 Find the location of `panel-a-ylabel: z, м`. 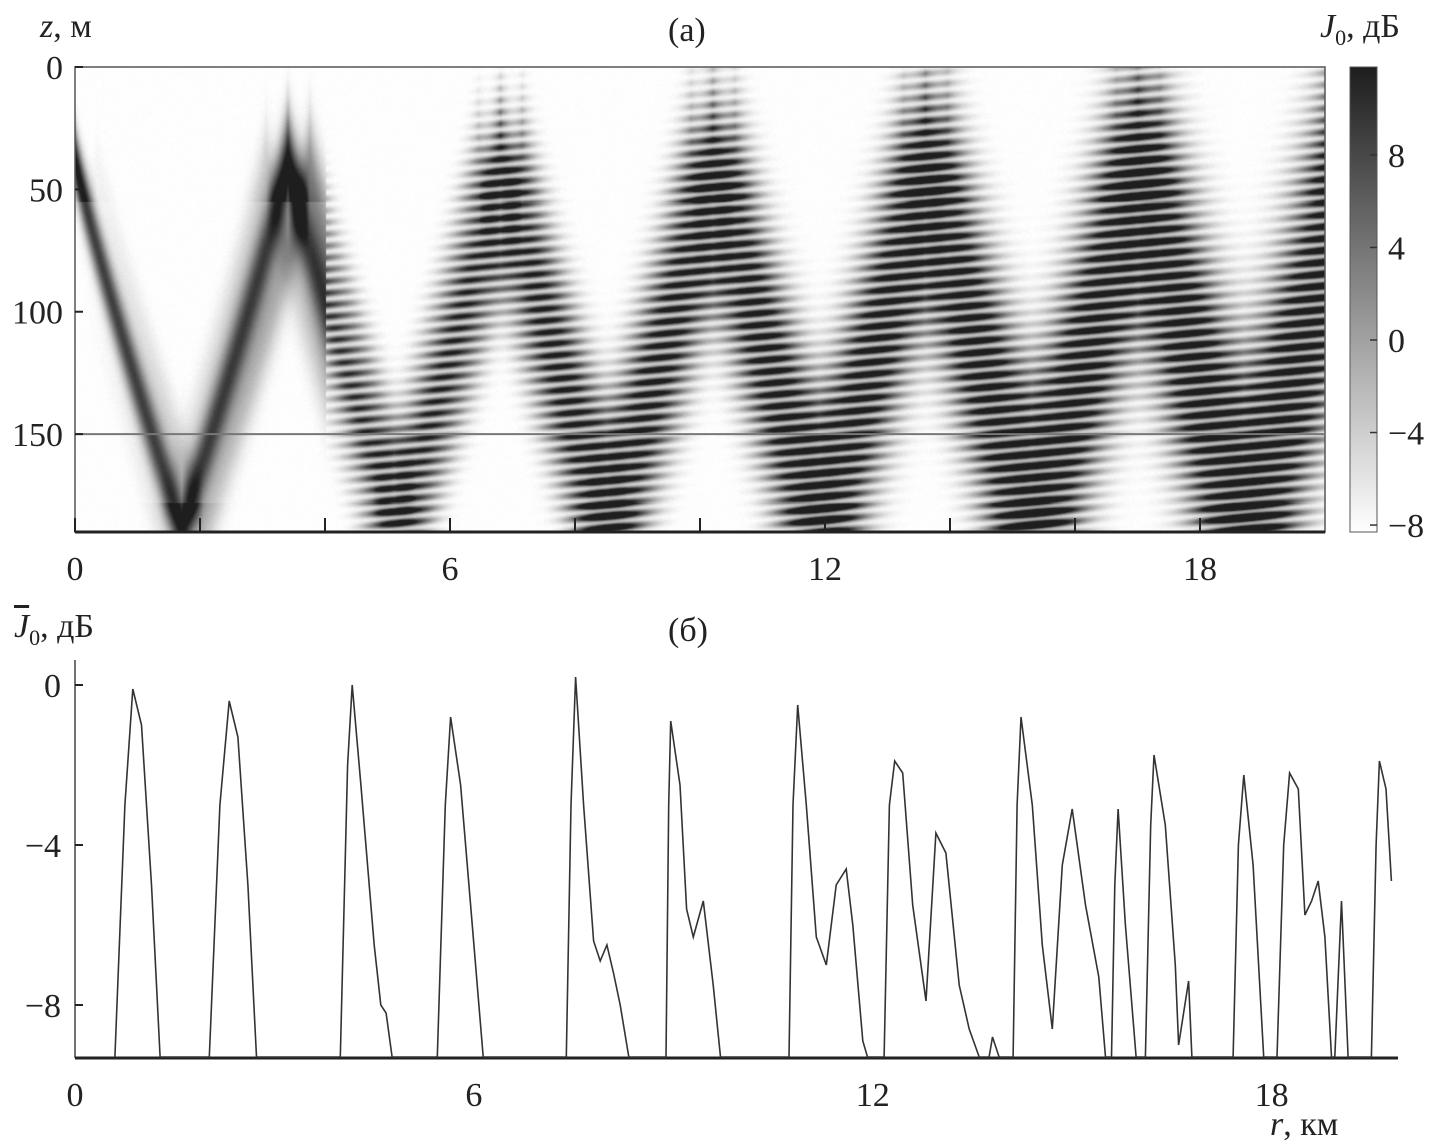

panel-a-ylabel: z, м is located at coordinates (66, 26).